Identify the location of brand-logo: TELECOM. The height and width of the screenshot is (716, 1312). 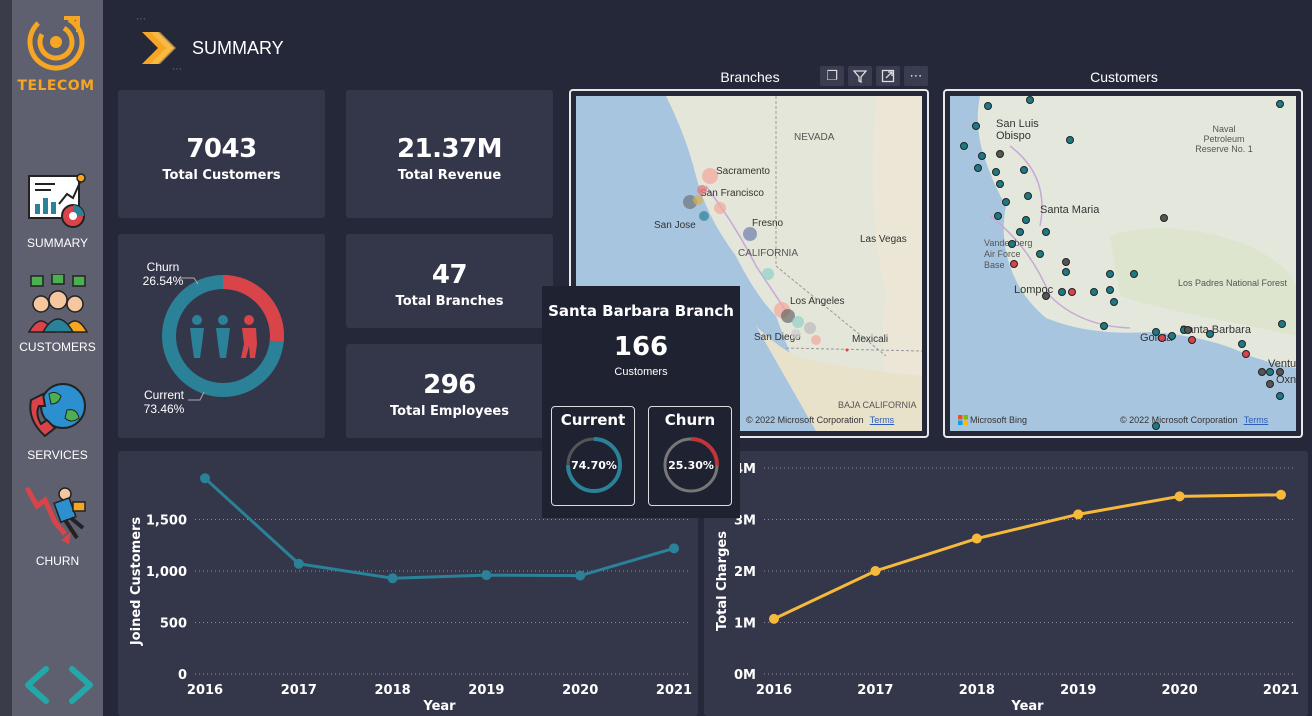
(56, 51).